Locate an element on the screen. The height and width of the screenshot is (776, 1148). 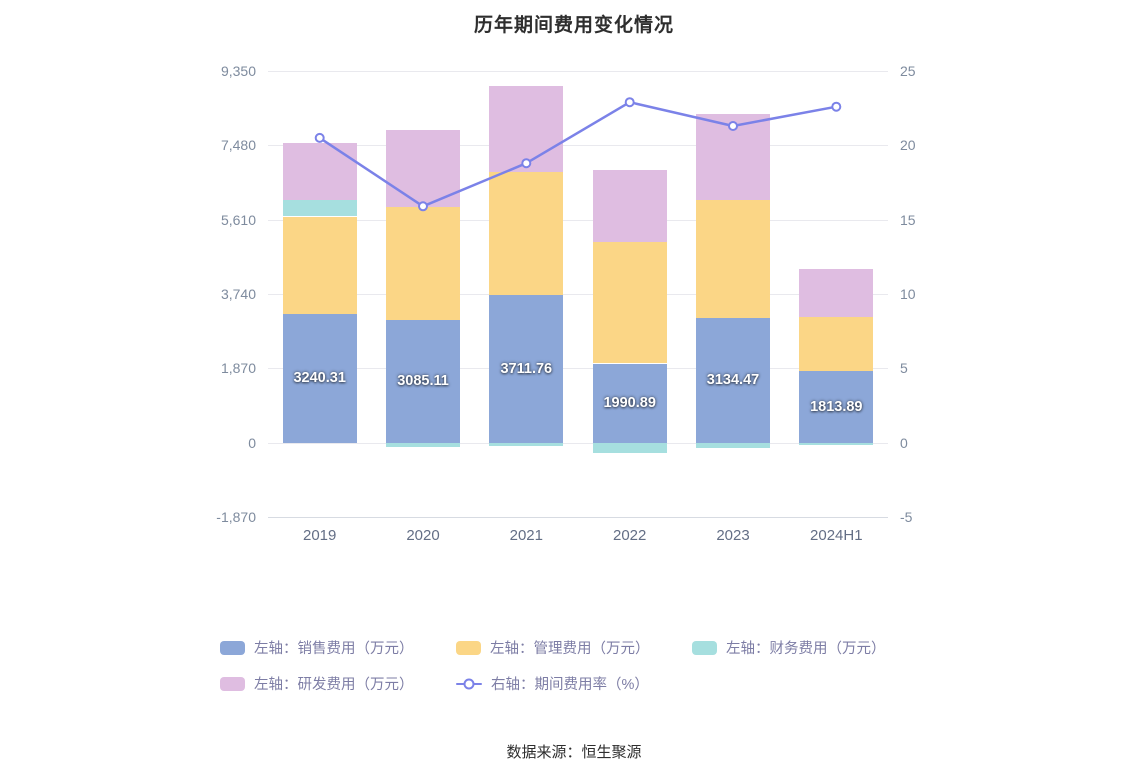
y-axis-tick-right: 0 is located at coordinates (904, 442).